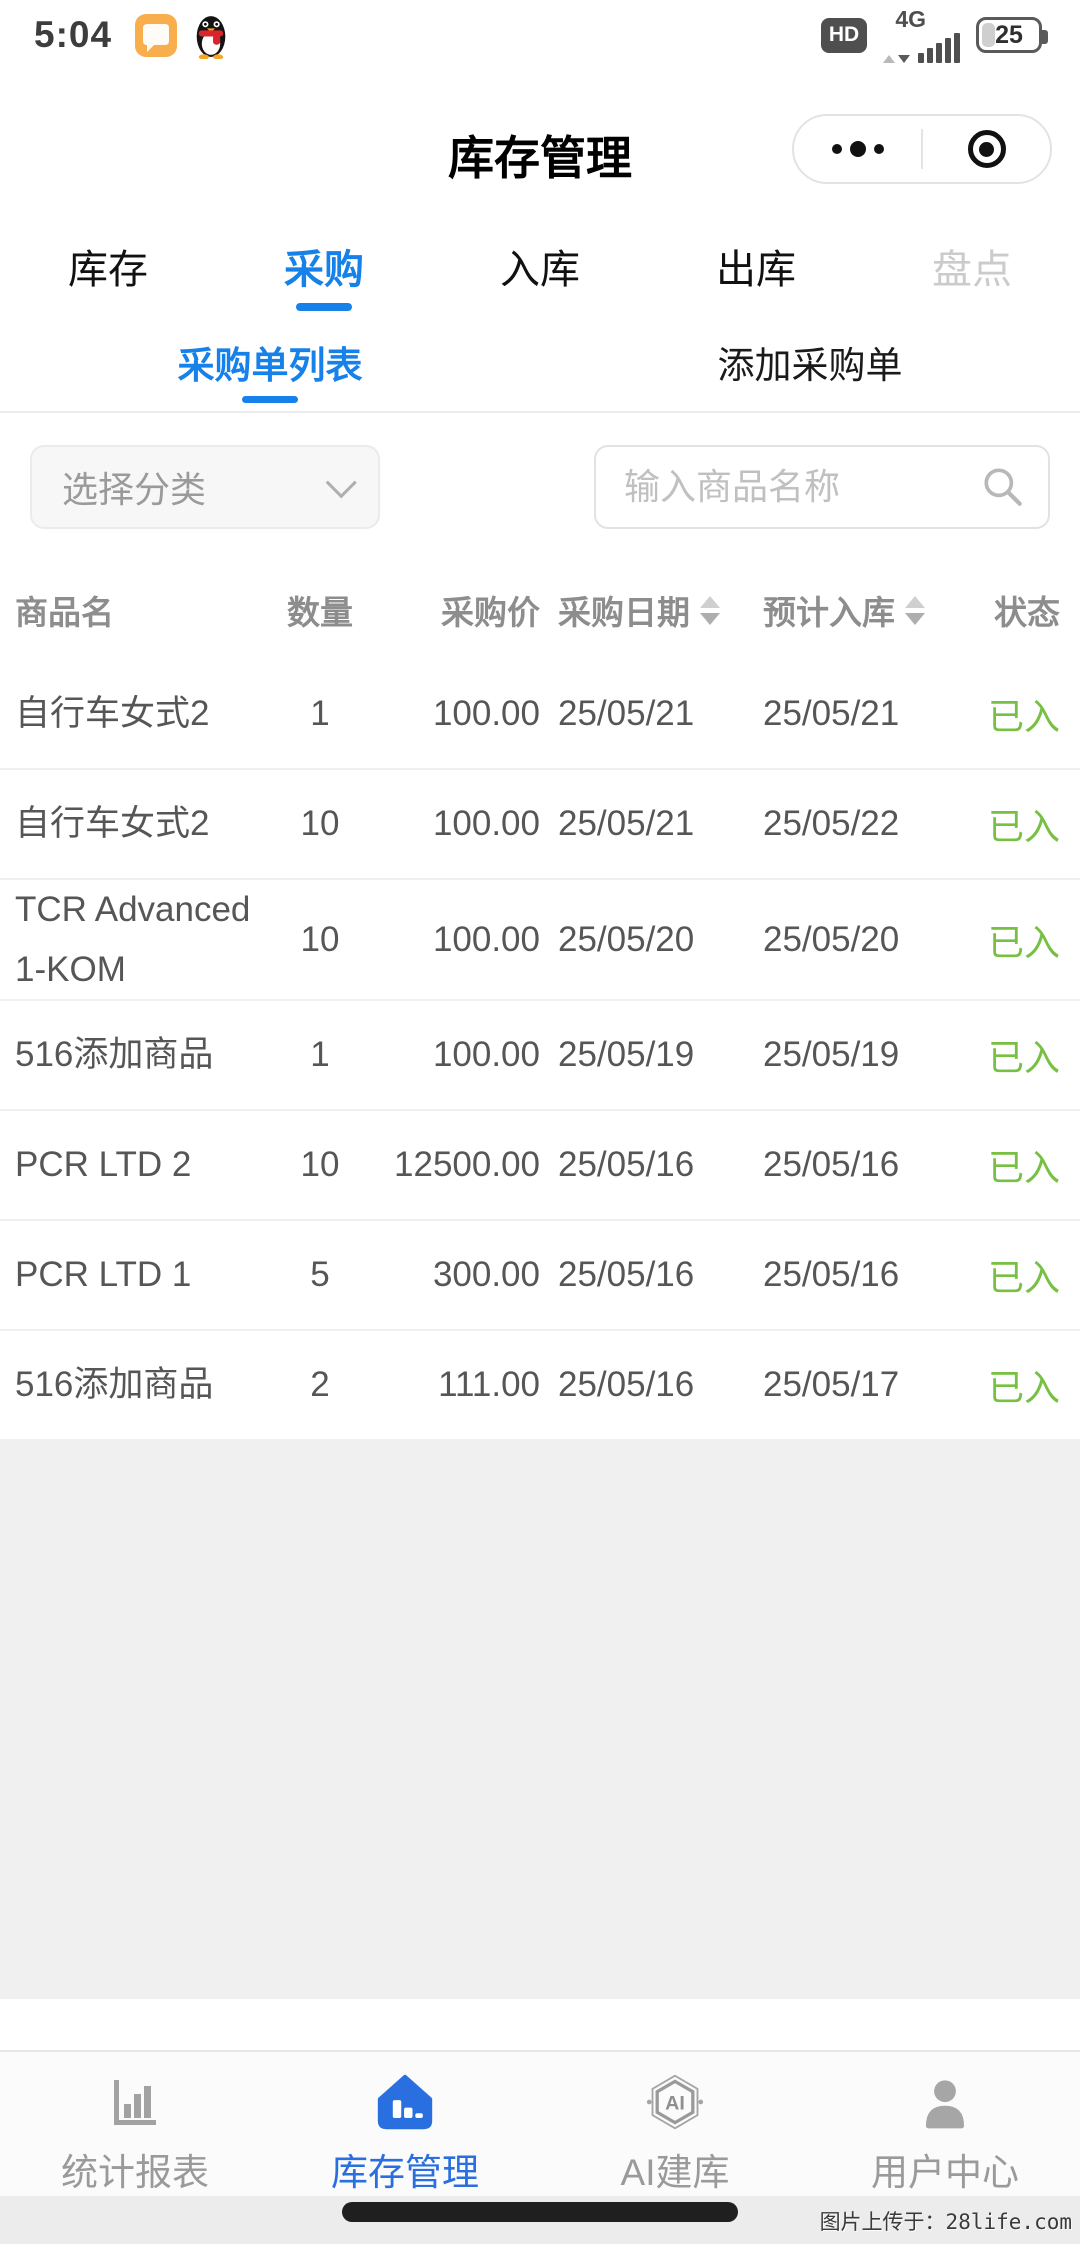 The image size is (1080, 2244). I want to click on cell-product-name: PCR LTD 2, so click(103, 1165).